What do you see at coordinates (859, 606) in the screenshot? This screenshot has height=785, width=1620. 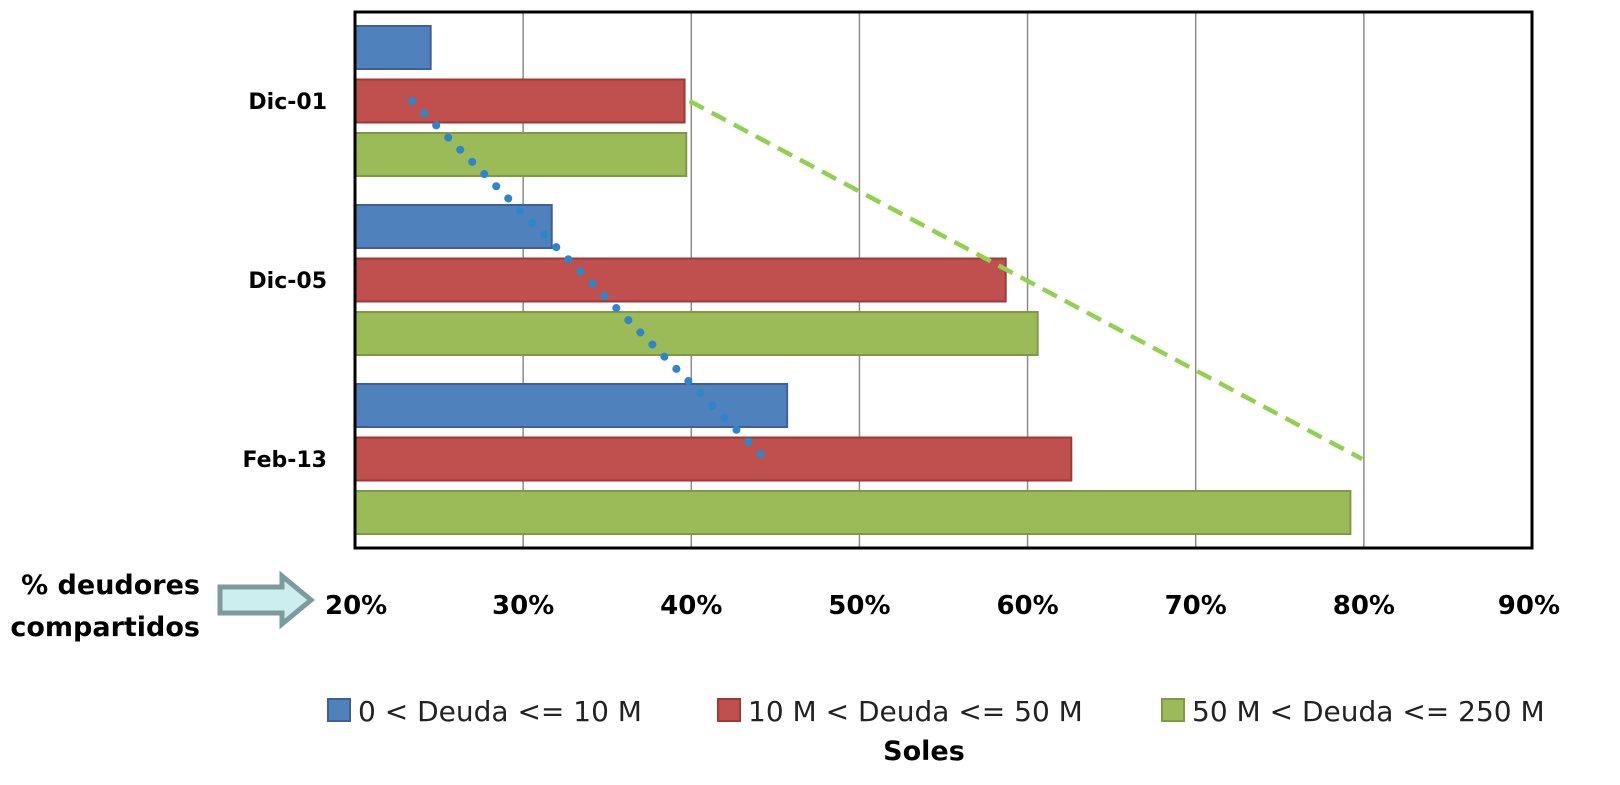 I see `x-tick-label: 50%` at bounding box center [859, 606].